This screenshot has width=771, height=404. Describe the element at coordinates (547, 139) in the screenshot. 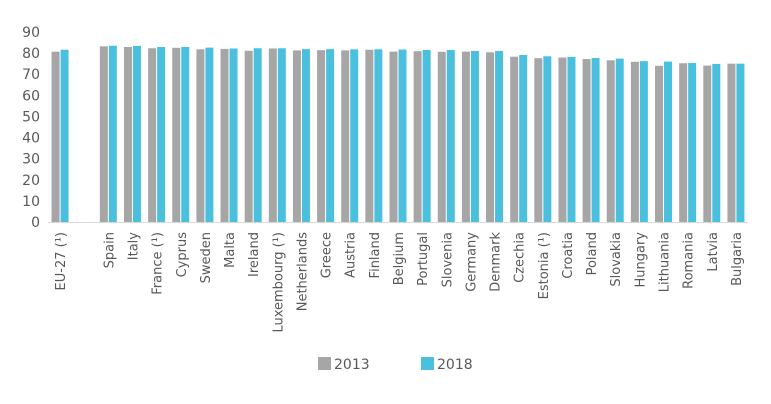

I see `bar-2018-Estonia (¹)` at that location.